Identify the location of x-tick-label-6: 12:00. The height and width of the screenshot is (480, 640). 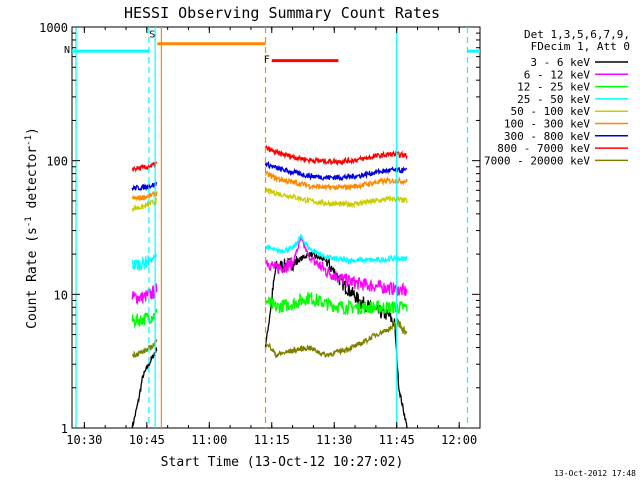
(459, 440).